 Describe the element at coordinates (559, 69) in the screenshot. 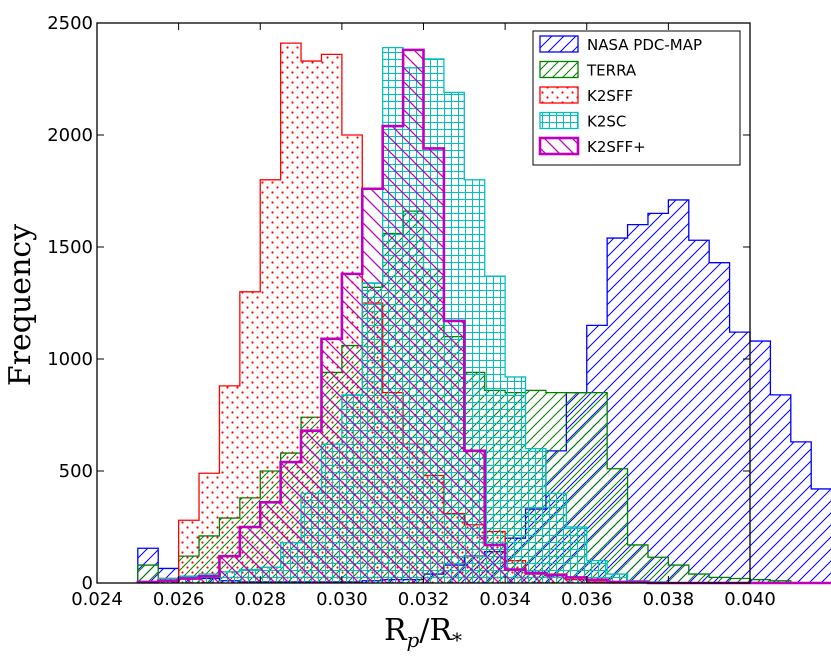

I see `legend-swatch-terra` at that location.